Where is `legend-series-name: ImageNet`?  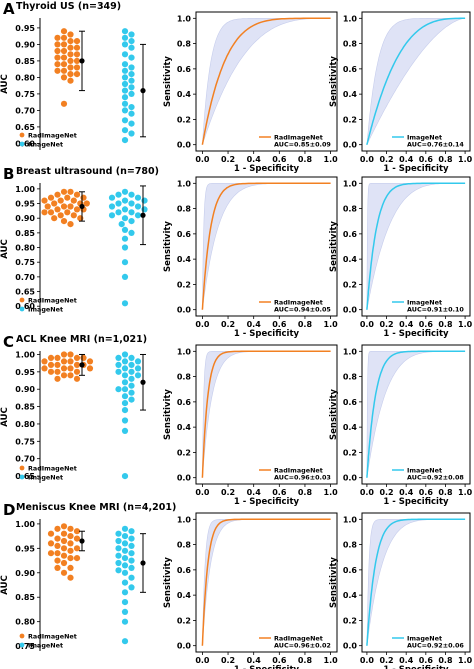
legend-series-name: ImageNet is located at coordinates (424, 639).